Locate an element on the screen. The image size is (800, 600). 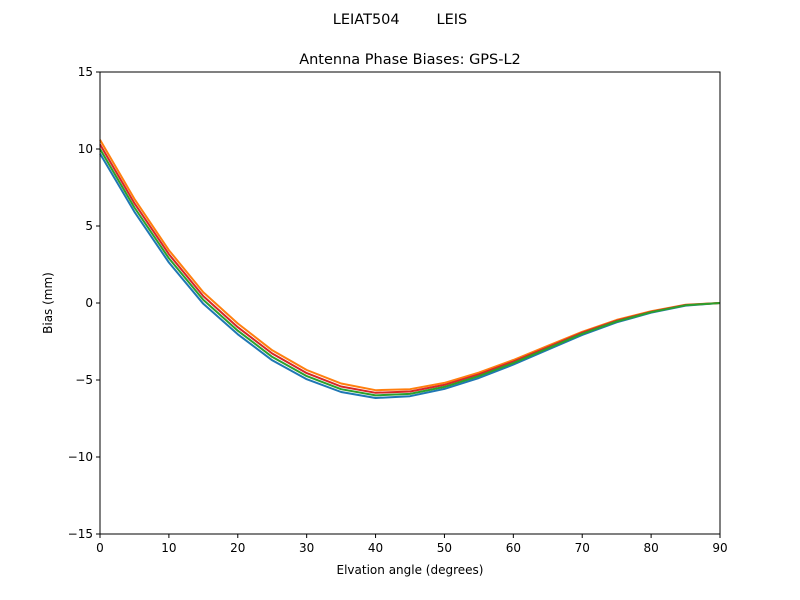
y-tick-label: 5 is located at coordinates (89, 226).